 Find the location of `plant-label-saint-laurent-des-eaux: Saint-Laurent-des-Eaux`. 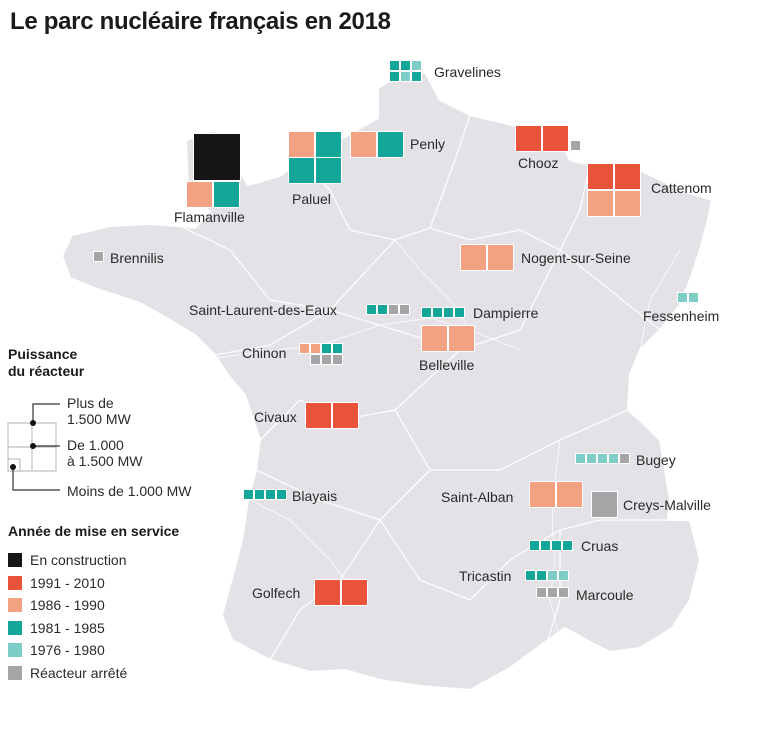

plant-label-saint-laurent-des-eaux: Saint-Laurent-des-Eaux is located at coordinates (263, 310).